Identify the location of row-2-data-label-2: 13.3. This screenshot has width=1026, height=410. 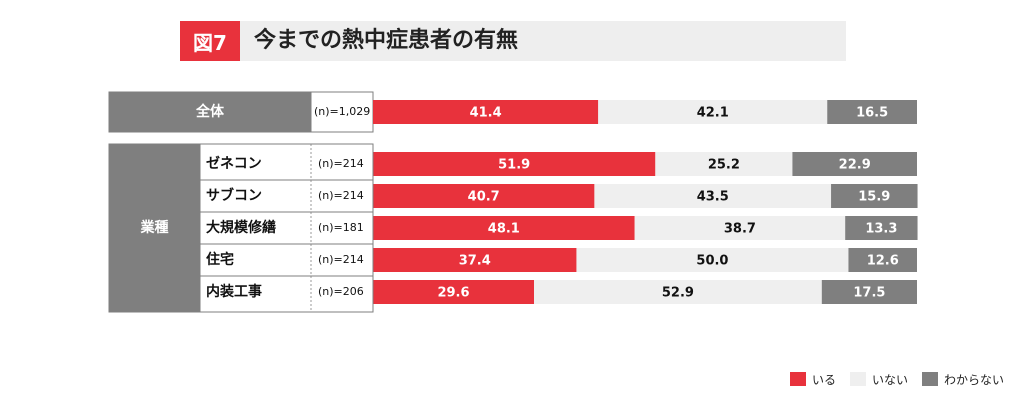
(881, 229).